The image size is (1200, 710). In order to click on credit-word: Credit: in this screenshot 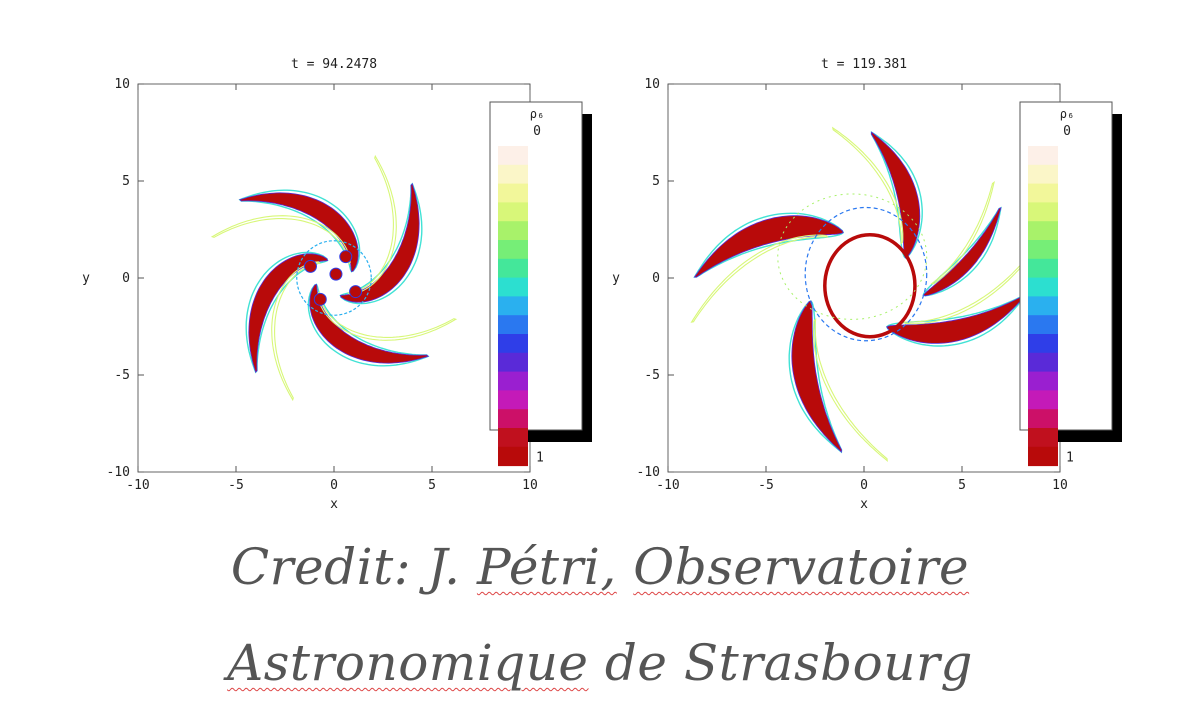, I will do `click(321, 567)`.